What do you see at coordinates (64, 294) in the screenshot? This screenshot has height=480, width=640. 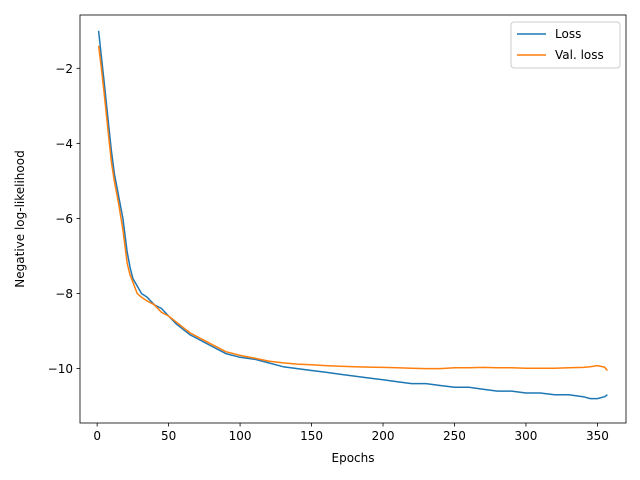 I see `y-tick-label: −8` at bounding box center [64, 294].